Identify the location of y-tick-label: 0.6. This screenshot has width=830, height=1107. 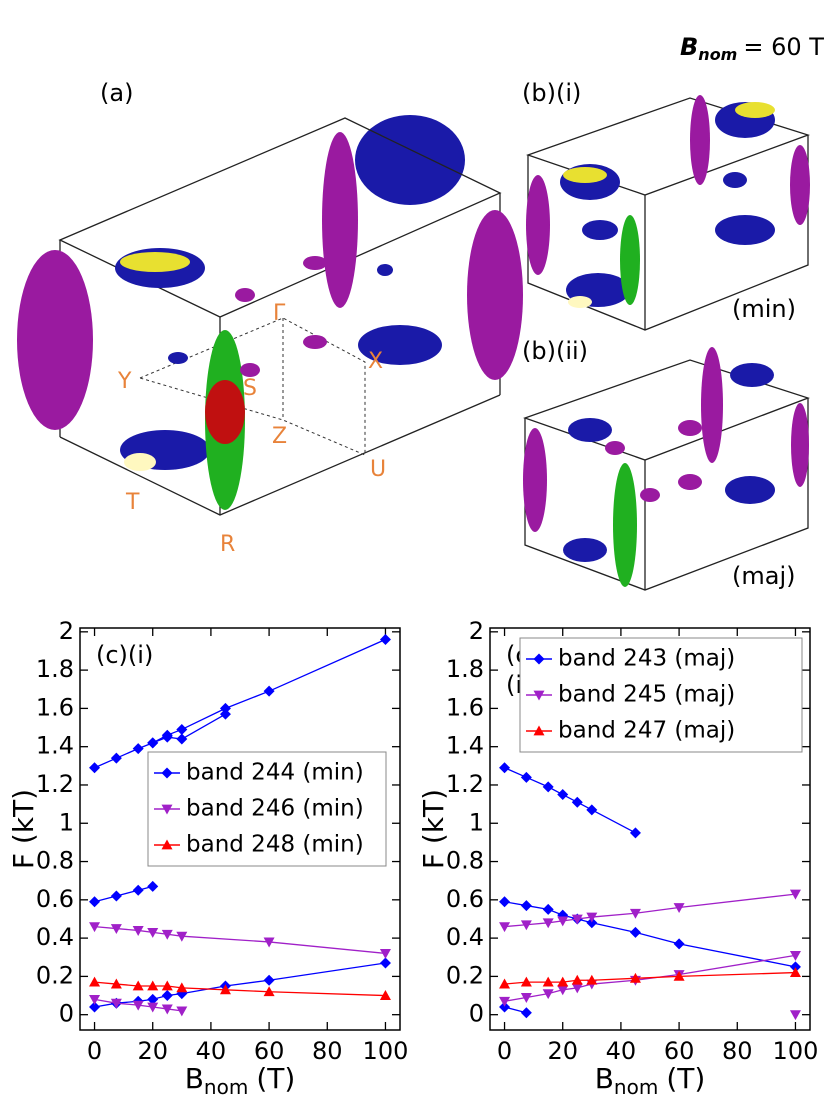
(465, 899).